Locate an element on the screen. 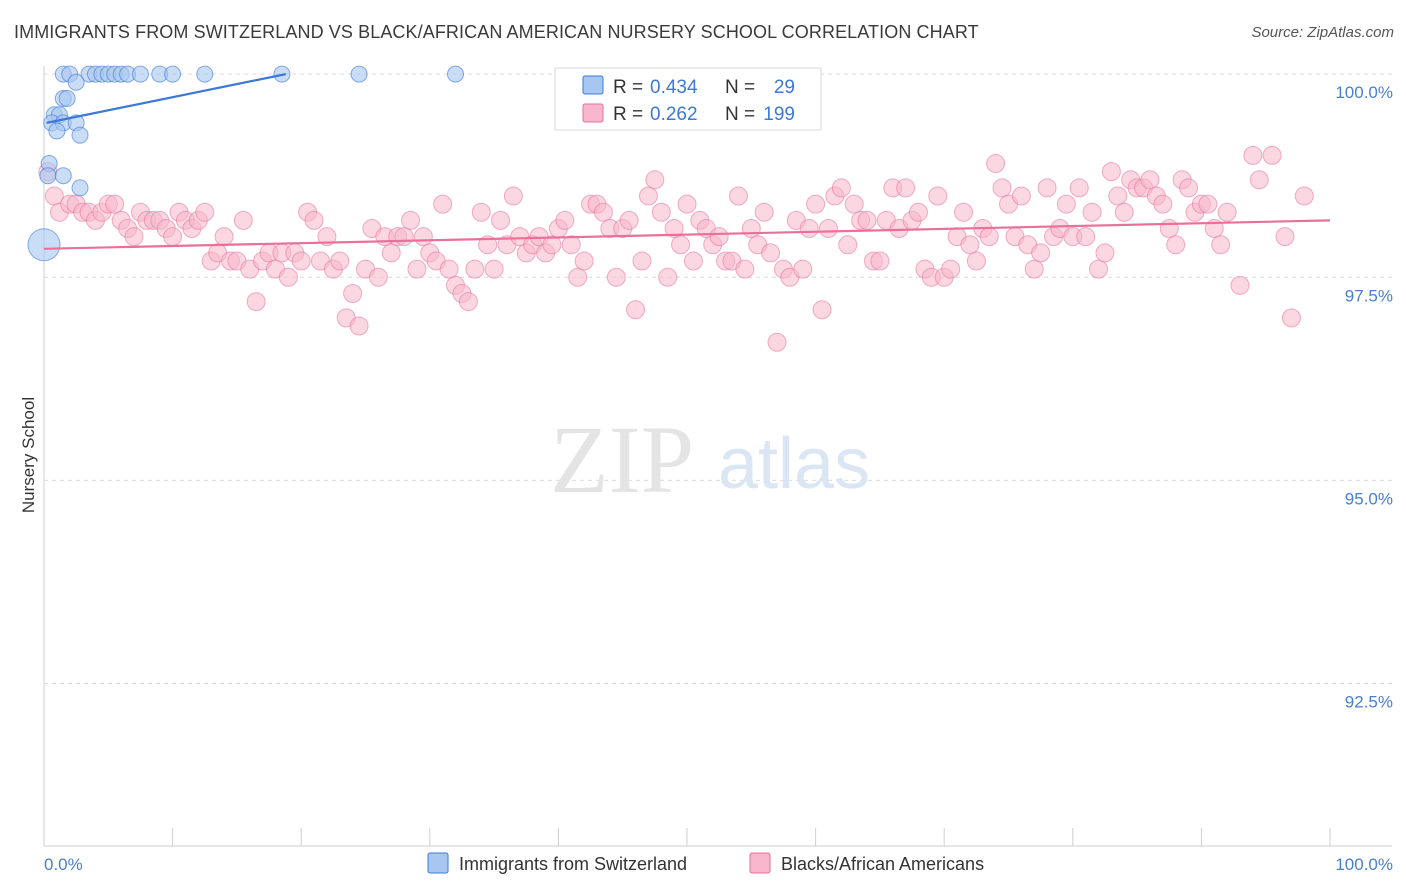 Image resolution: width=1406 pixels, height=892 pixels. bottom-legend-swatch-blacks is located at coordinates (760, 863).